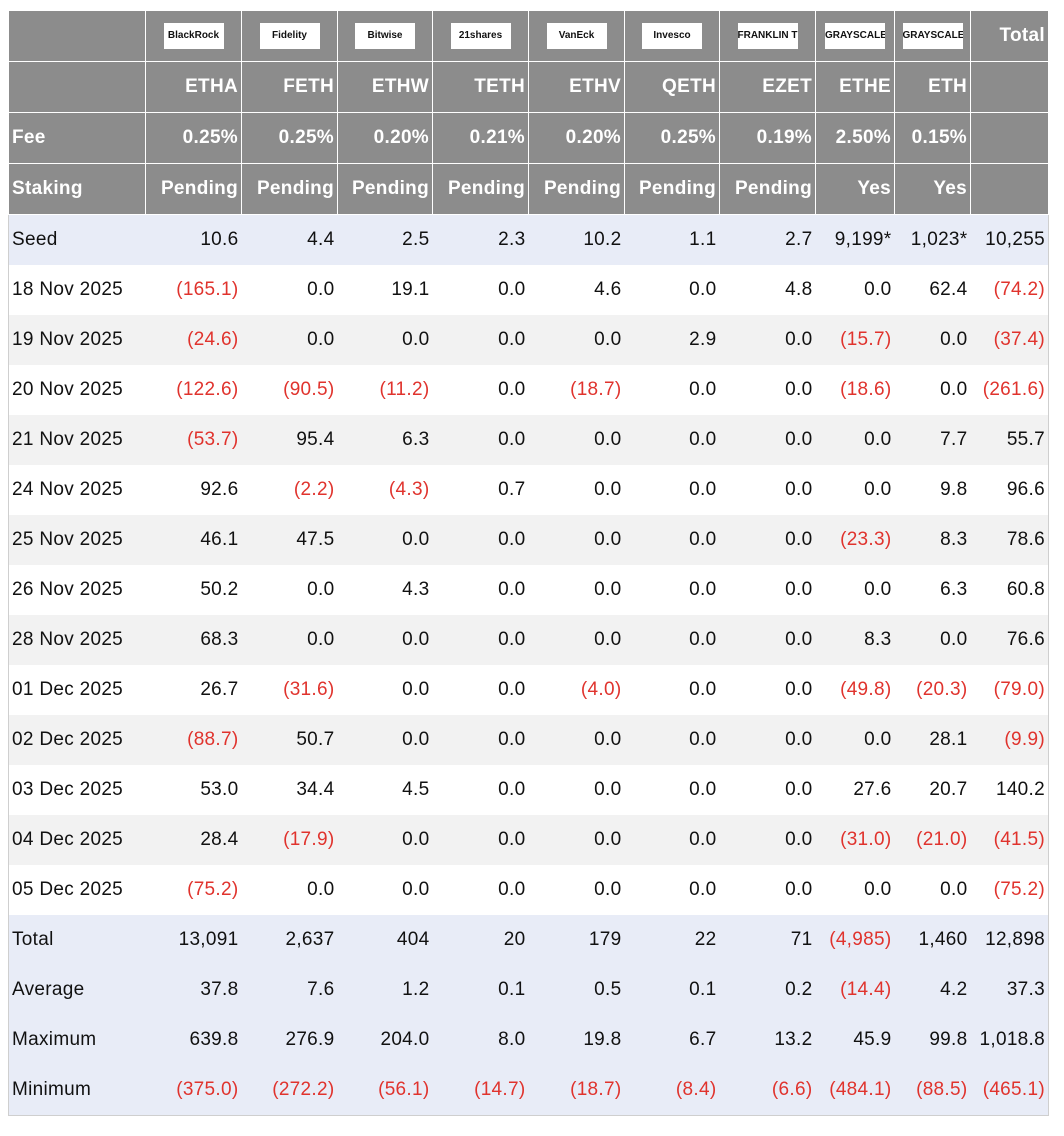  Describe the element at coordinates (672, 1090) in the screenshot. I see `flow-cell: (8.4)` at that location.